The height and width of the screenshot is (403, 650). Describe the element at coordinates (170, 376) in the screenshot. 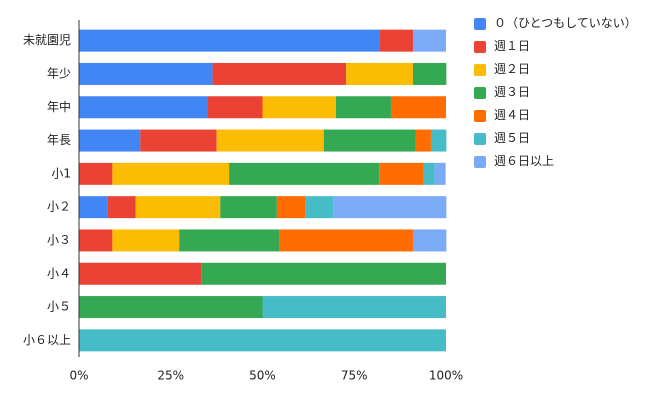

I see `x-tick-label: 25%` at that location.